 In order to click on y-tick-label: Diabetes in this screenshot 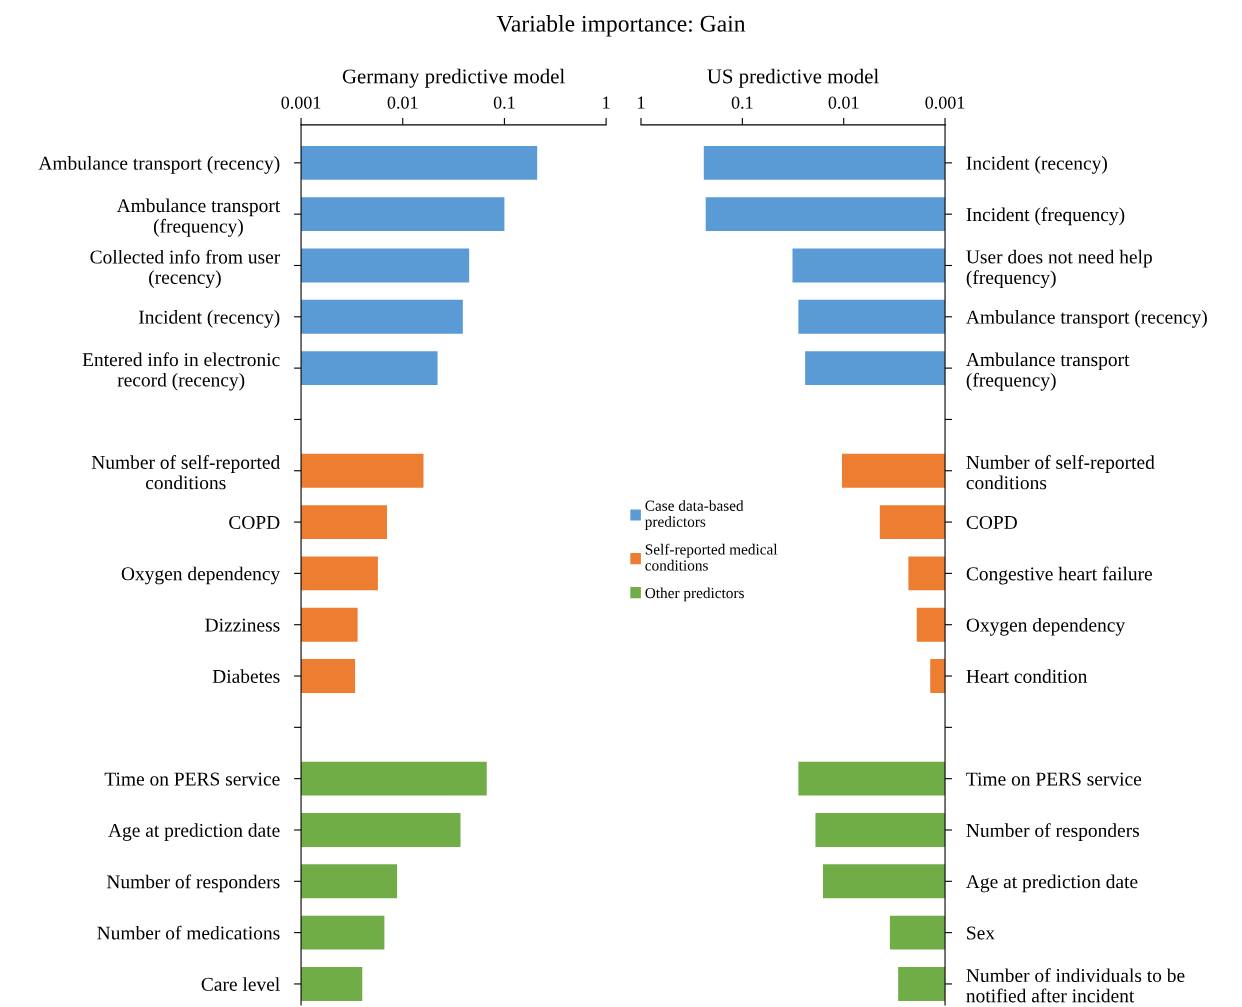, I will do `click(246, 676)`.